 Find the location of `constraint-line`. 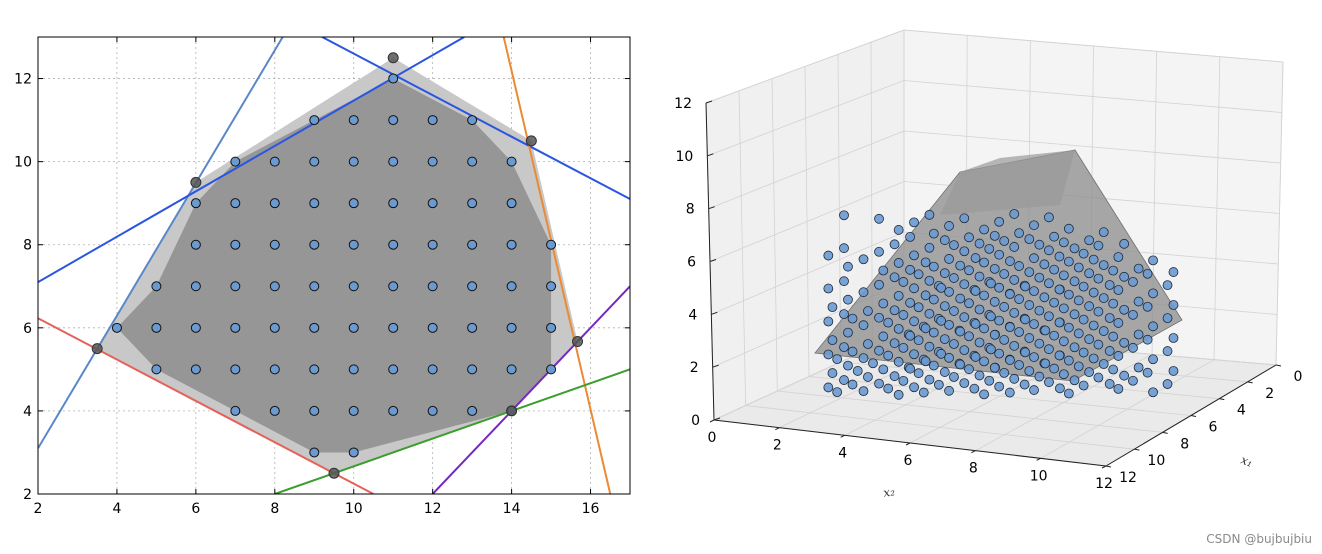

constraint-line is located at coordinates (557, 265).